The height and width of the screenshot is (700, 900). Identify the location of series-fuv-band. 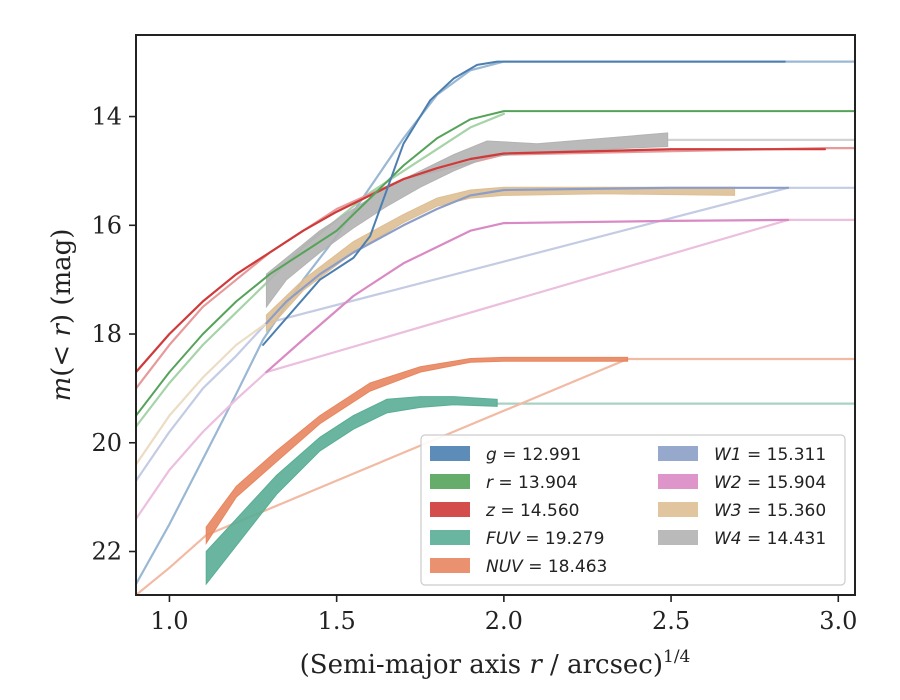
(351, 491).